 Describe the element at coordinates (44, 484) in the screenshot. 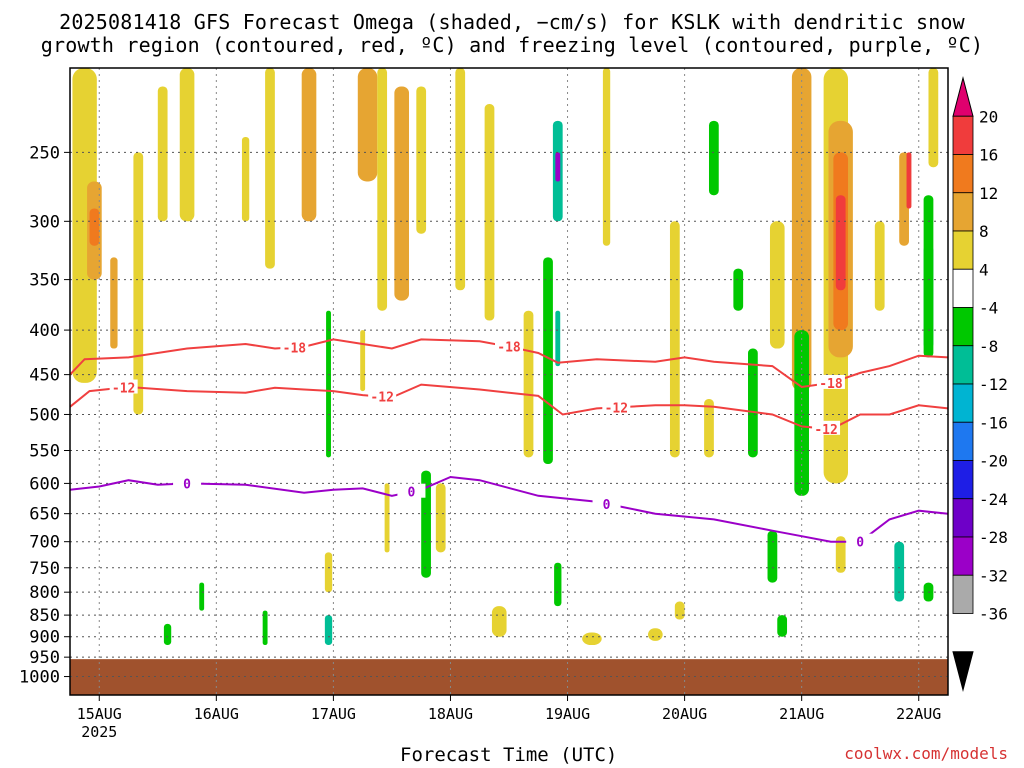

I see `y-tick-label: 600` at that location.